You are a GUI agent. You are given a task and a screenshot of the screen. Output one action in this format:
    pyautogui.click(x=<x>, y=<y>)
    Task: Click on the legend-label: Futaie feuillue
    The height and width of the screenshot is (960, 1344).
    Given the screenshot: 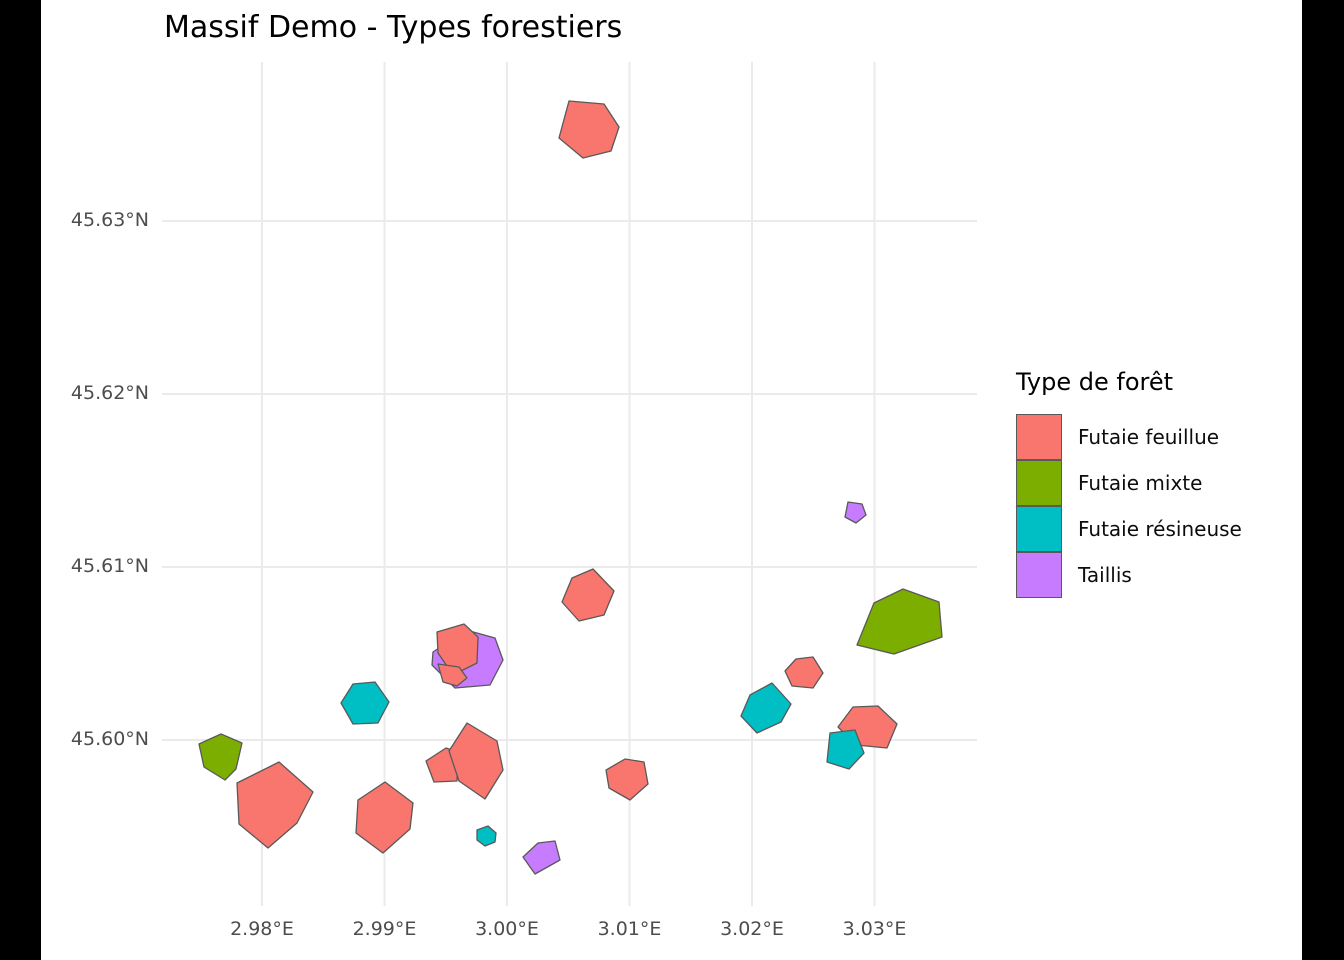 What is the action you would take?
    pyautogui.click(x=1149, y=437)
    